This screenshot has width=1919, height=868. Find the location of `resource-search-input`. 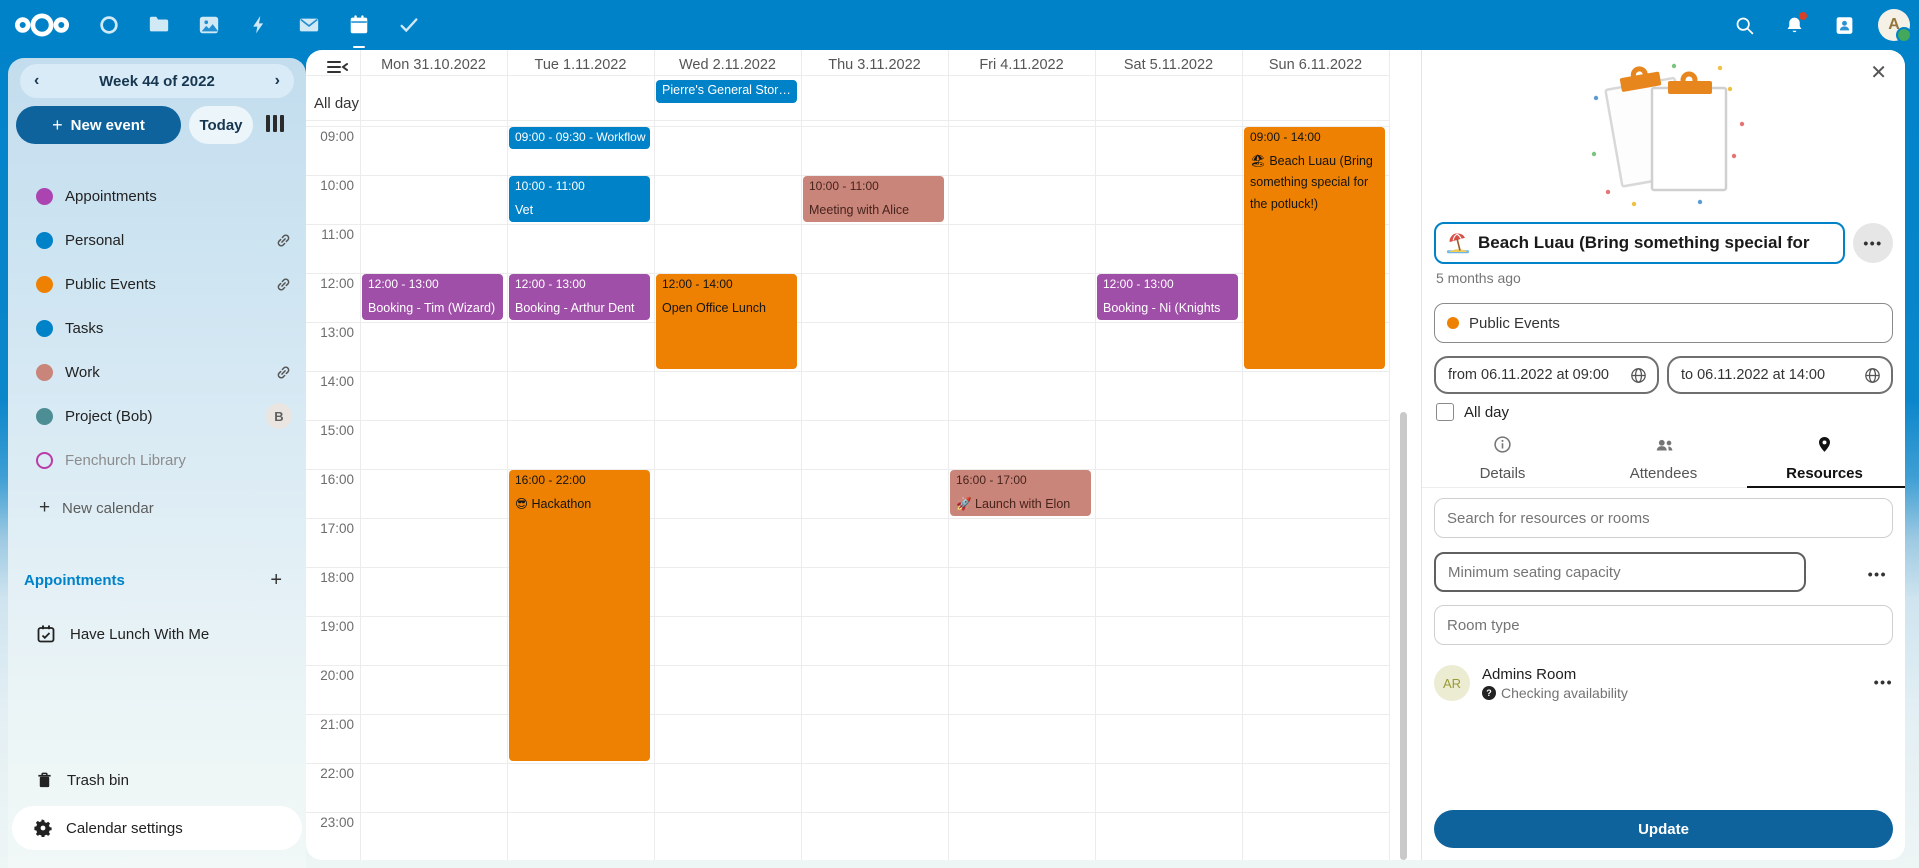

resource-search-input is located at coordinates (1663, 518).